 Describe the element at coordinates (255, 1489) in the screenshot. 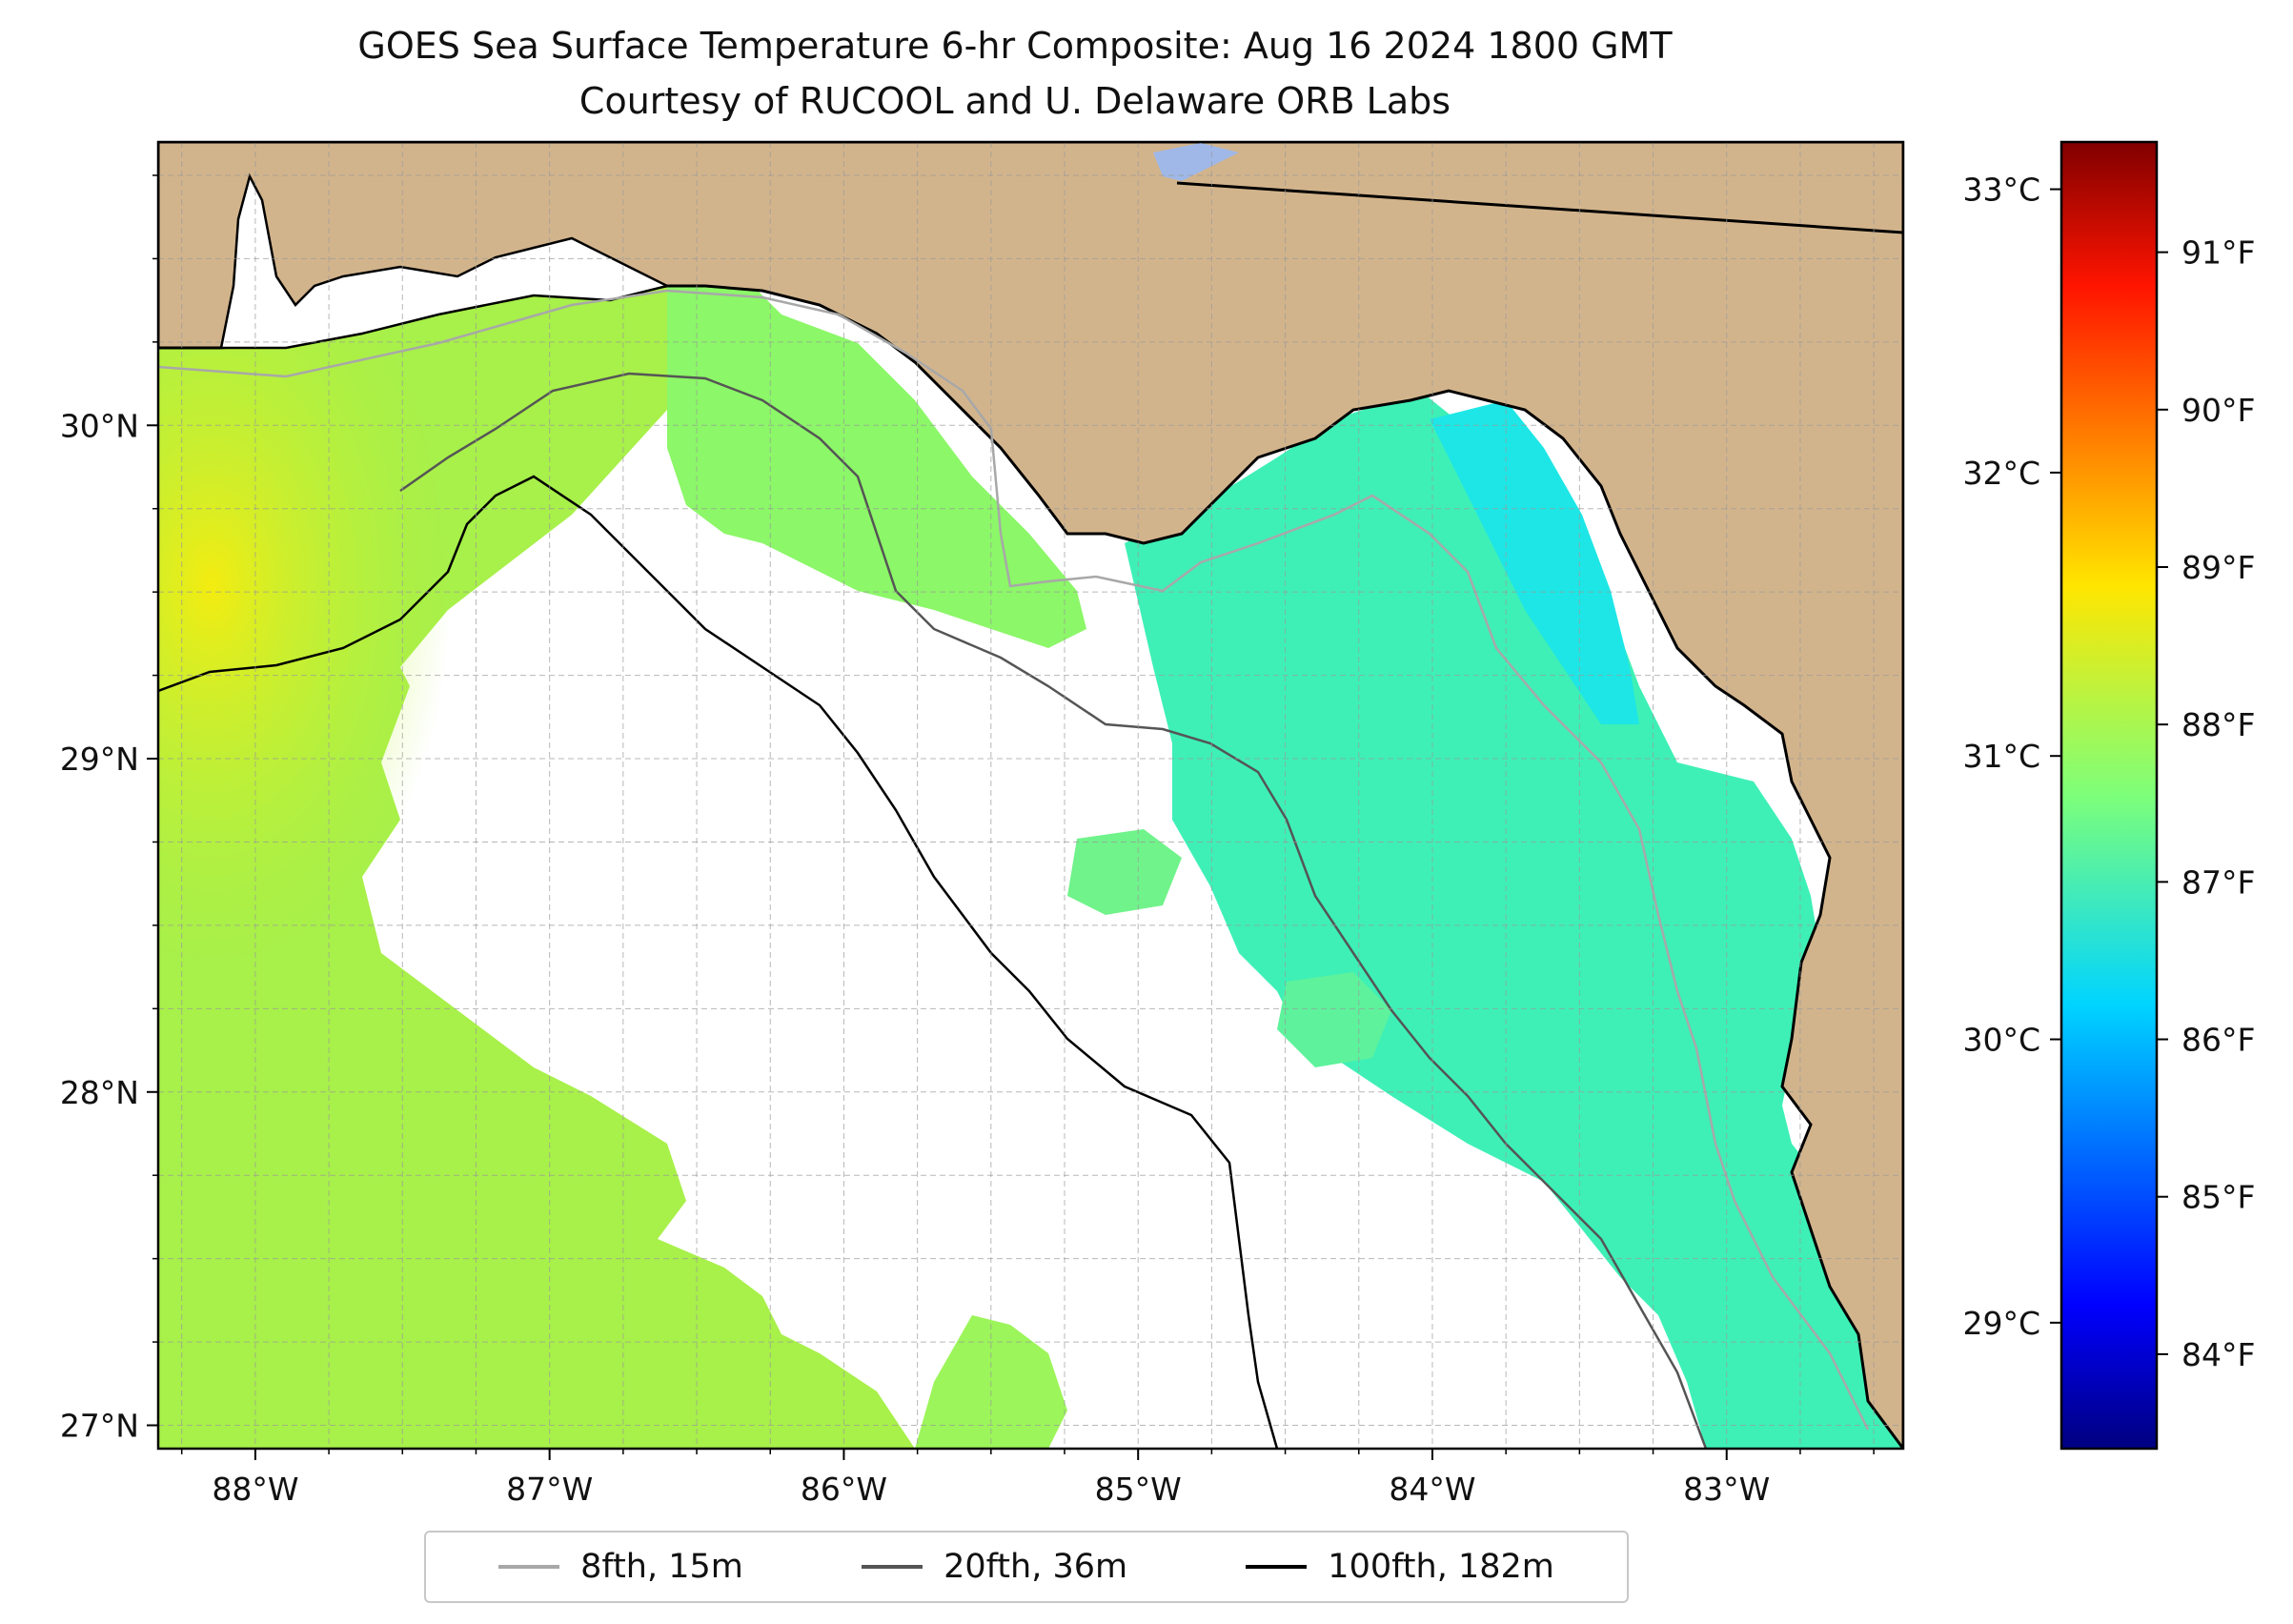

I see `lon-tick-label: 88°W` at that location.